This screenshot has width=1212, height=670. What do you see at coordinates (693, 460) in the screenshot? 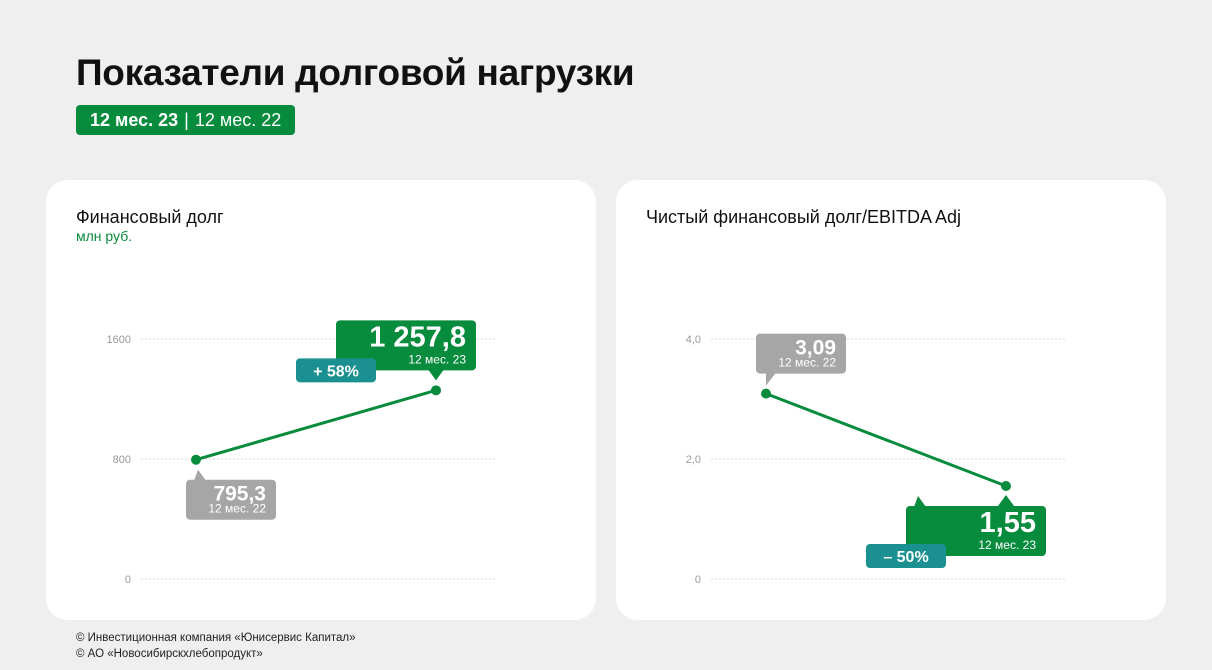
I see `y-tick-label: 2,0` at bounding box center [693, 460].